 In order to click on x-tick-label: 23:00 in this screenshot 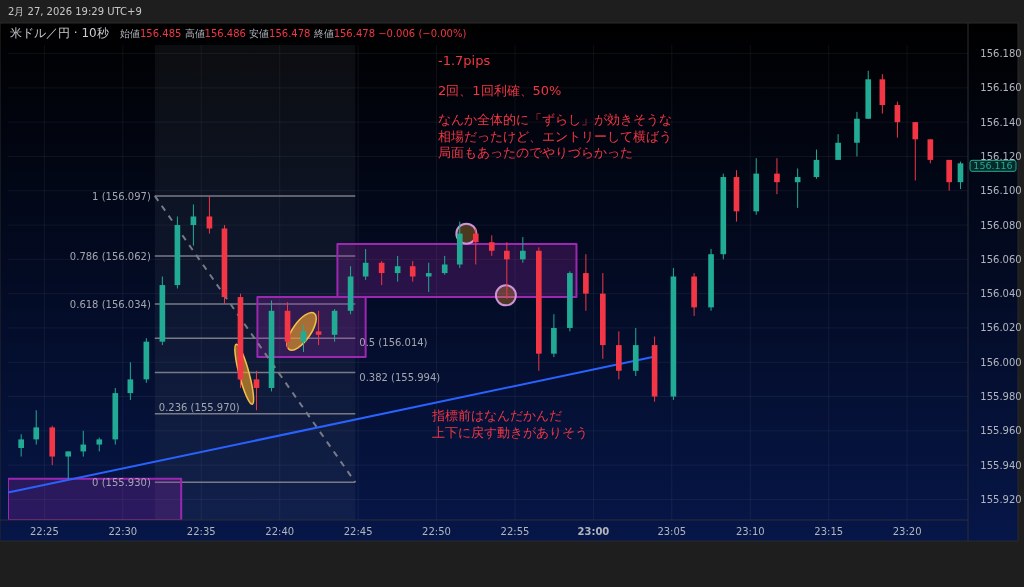, I will do `click(593, 531)`.